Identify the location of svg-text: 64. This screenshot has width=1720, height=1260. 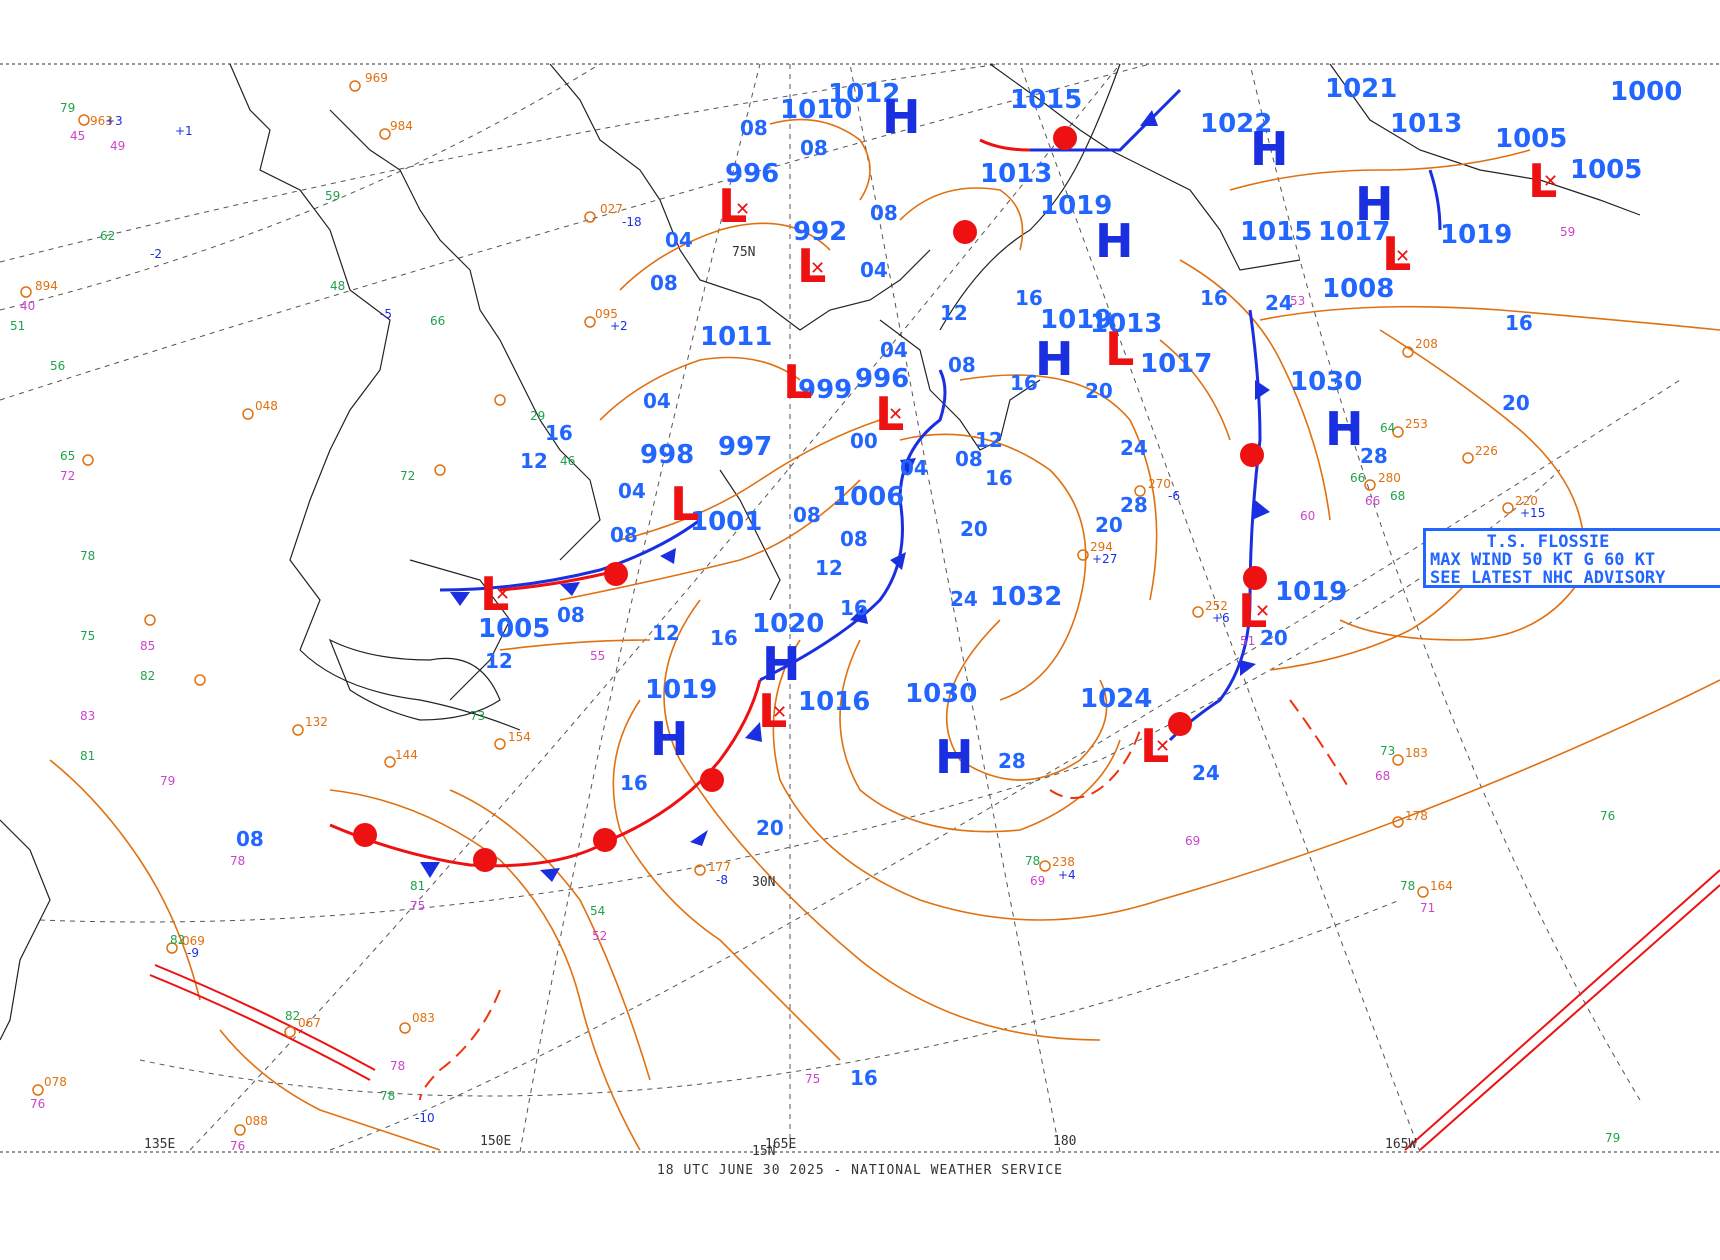
(1387, 428).